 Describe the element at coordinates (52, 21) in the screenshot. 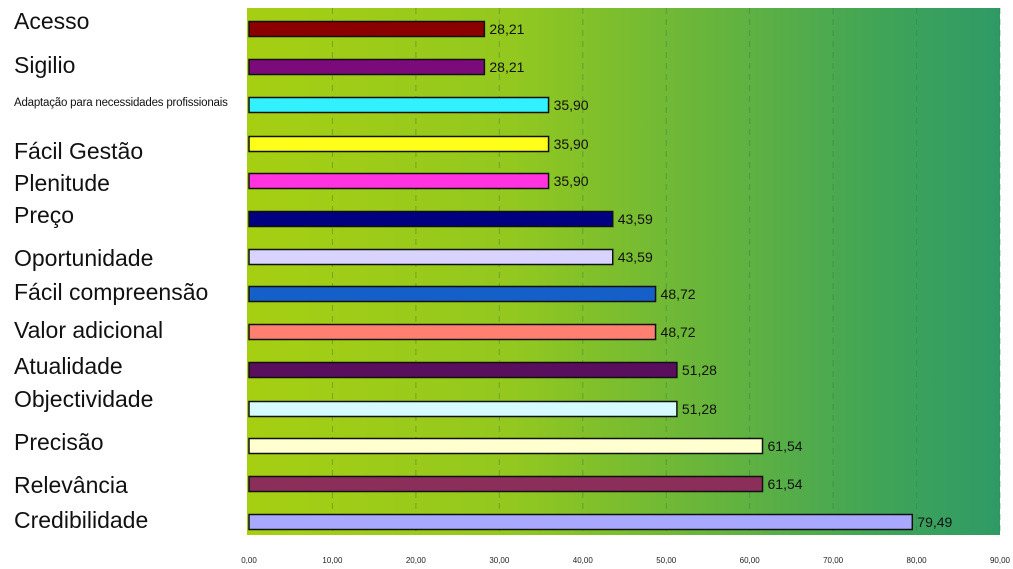

I see `category-label: Acesso` at that location.